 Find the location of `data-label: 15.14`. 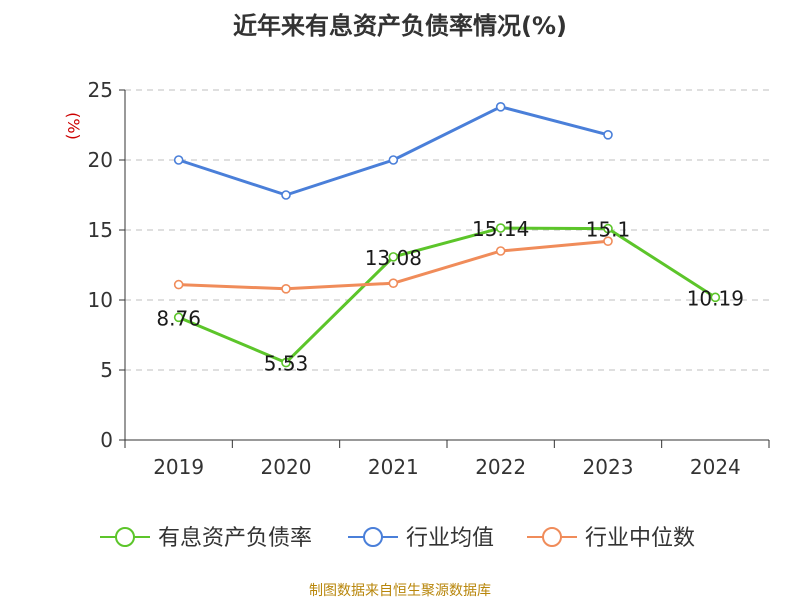

data-label: 15.14 is located at coordinates (500, 229).